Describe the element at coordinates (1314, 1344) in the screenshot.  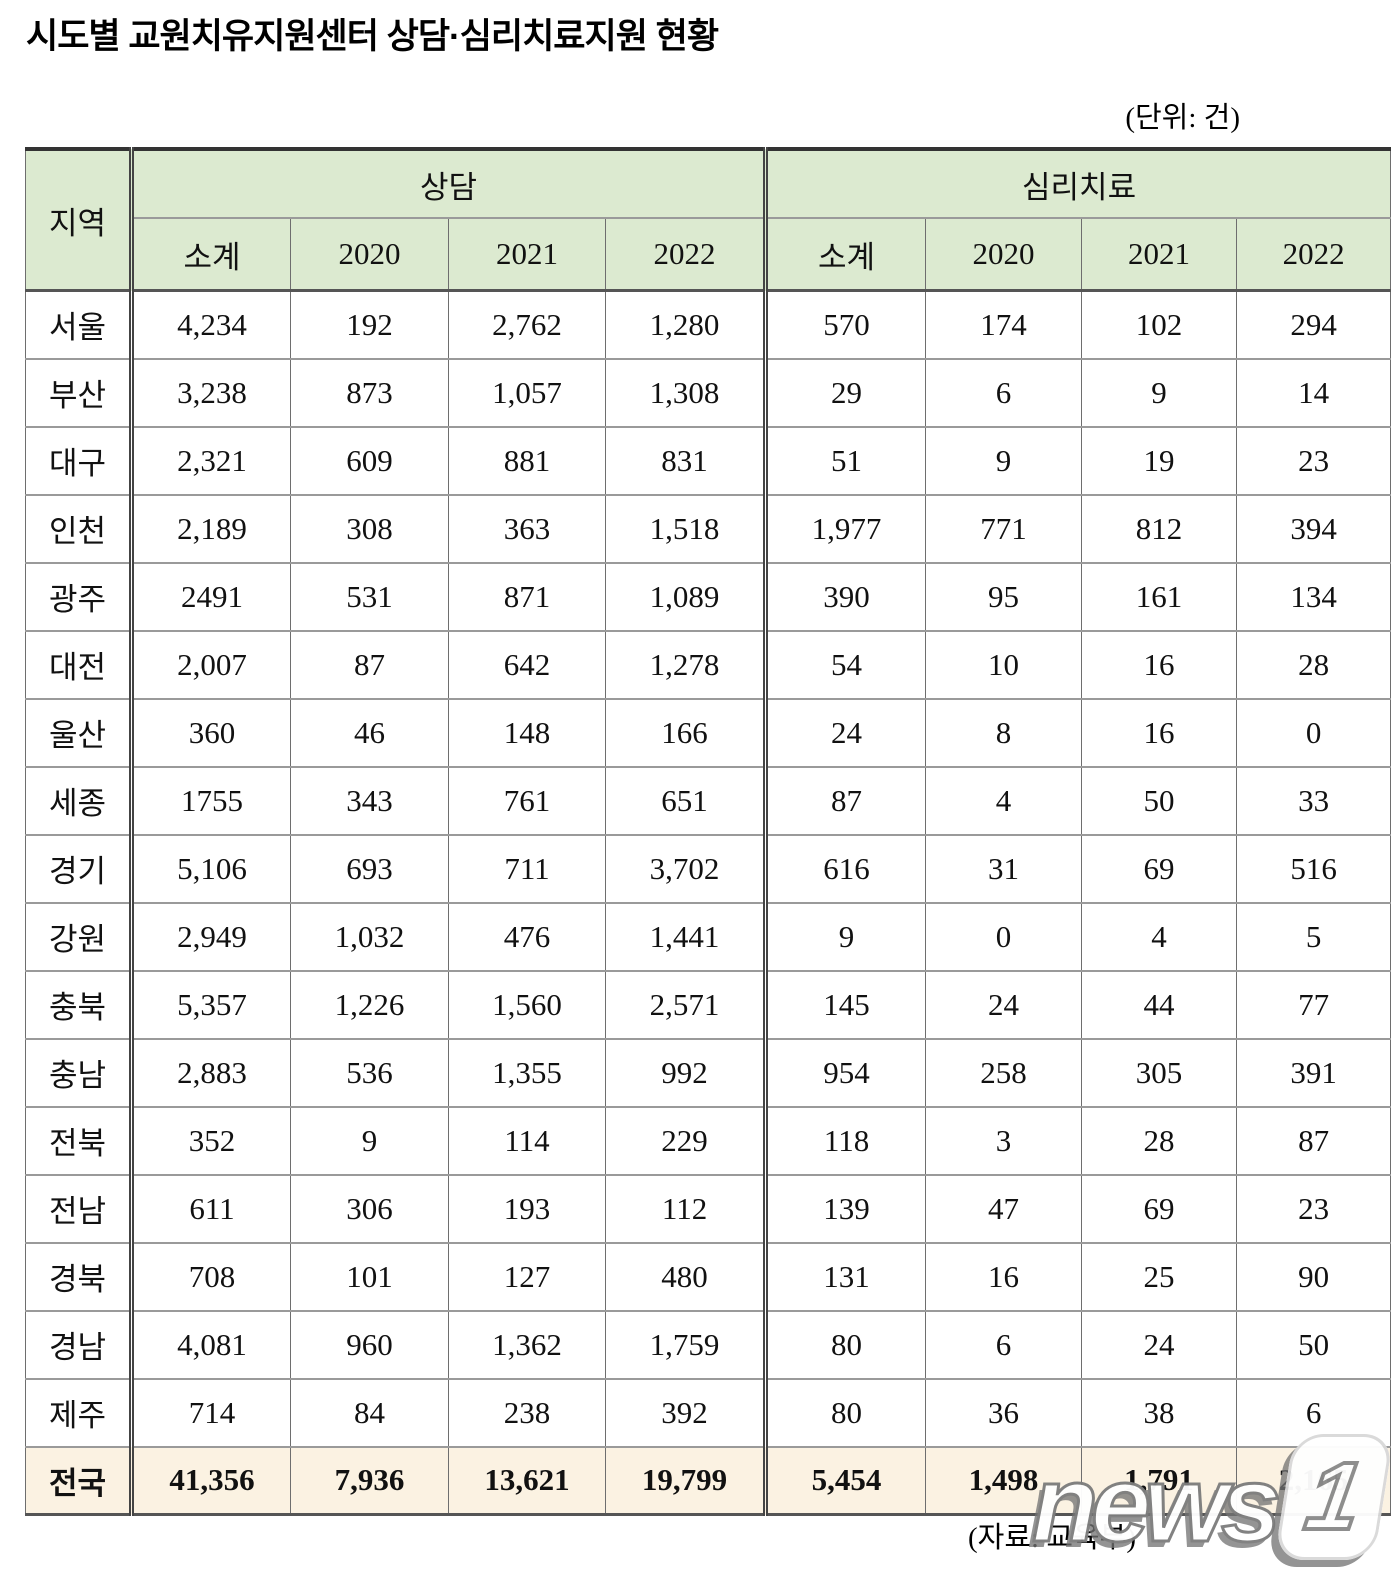
I see `cell: 50` at that location.